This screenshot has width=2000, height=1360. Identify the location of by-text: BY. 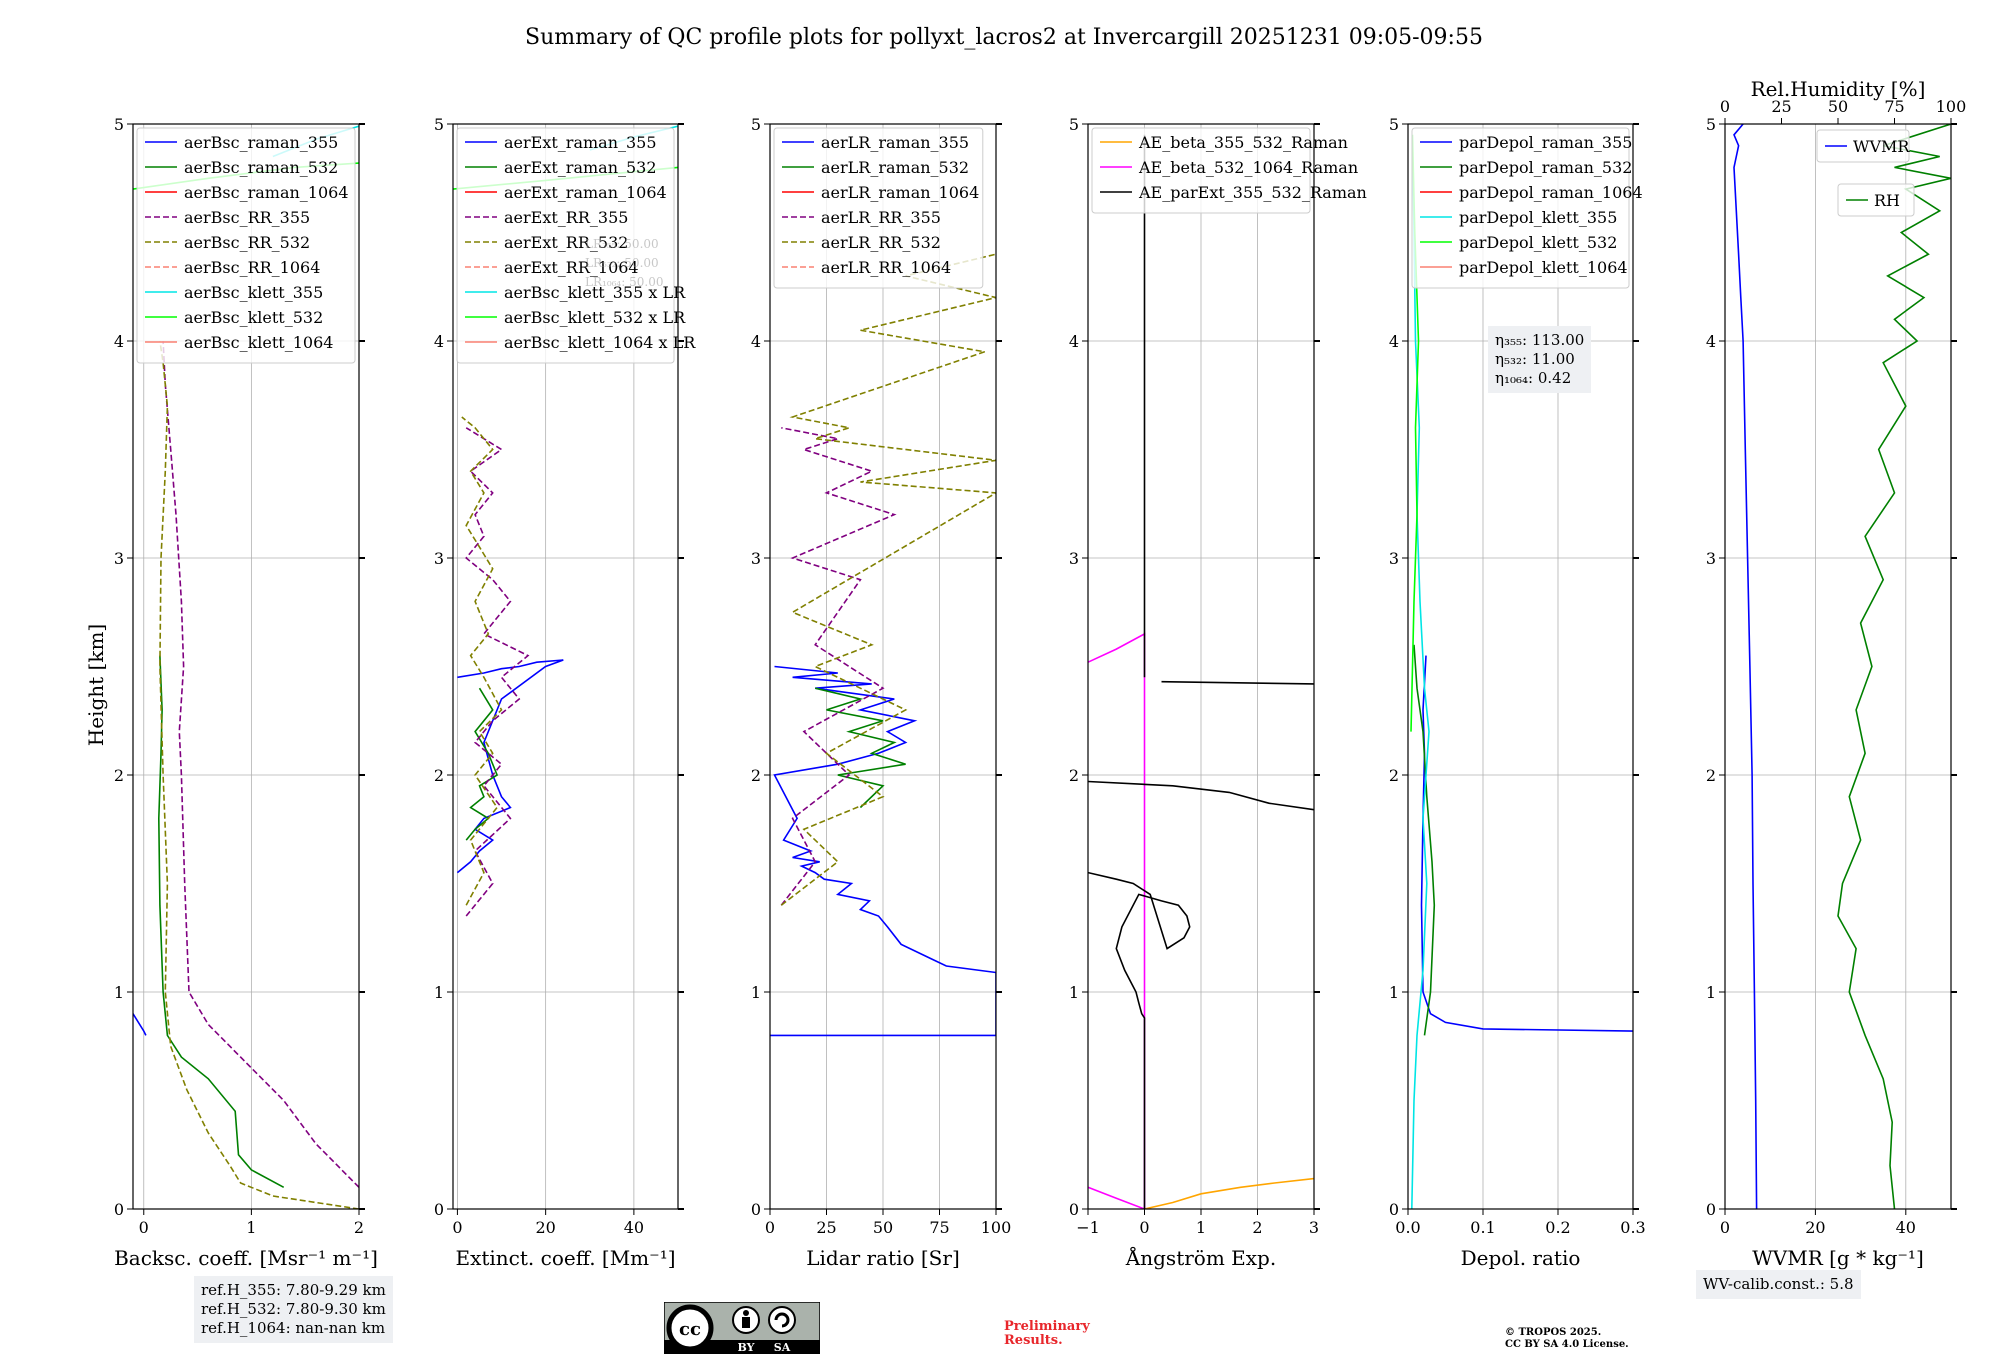
(746, 1347).